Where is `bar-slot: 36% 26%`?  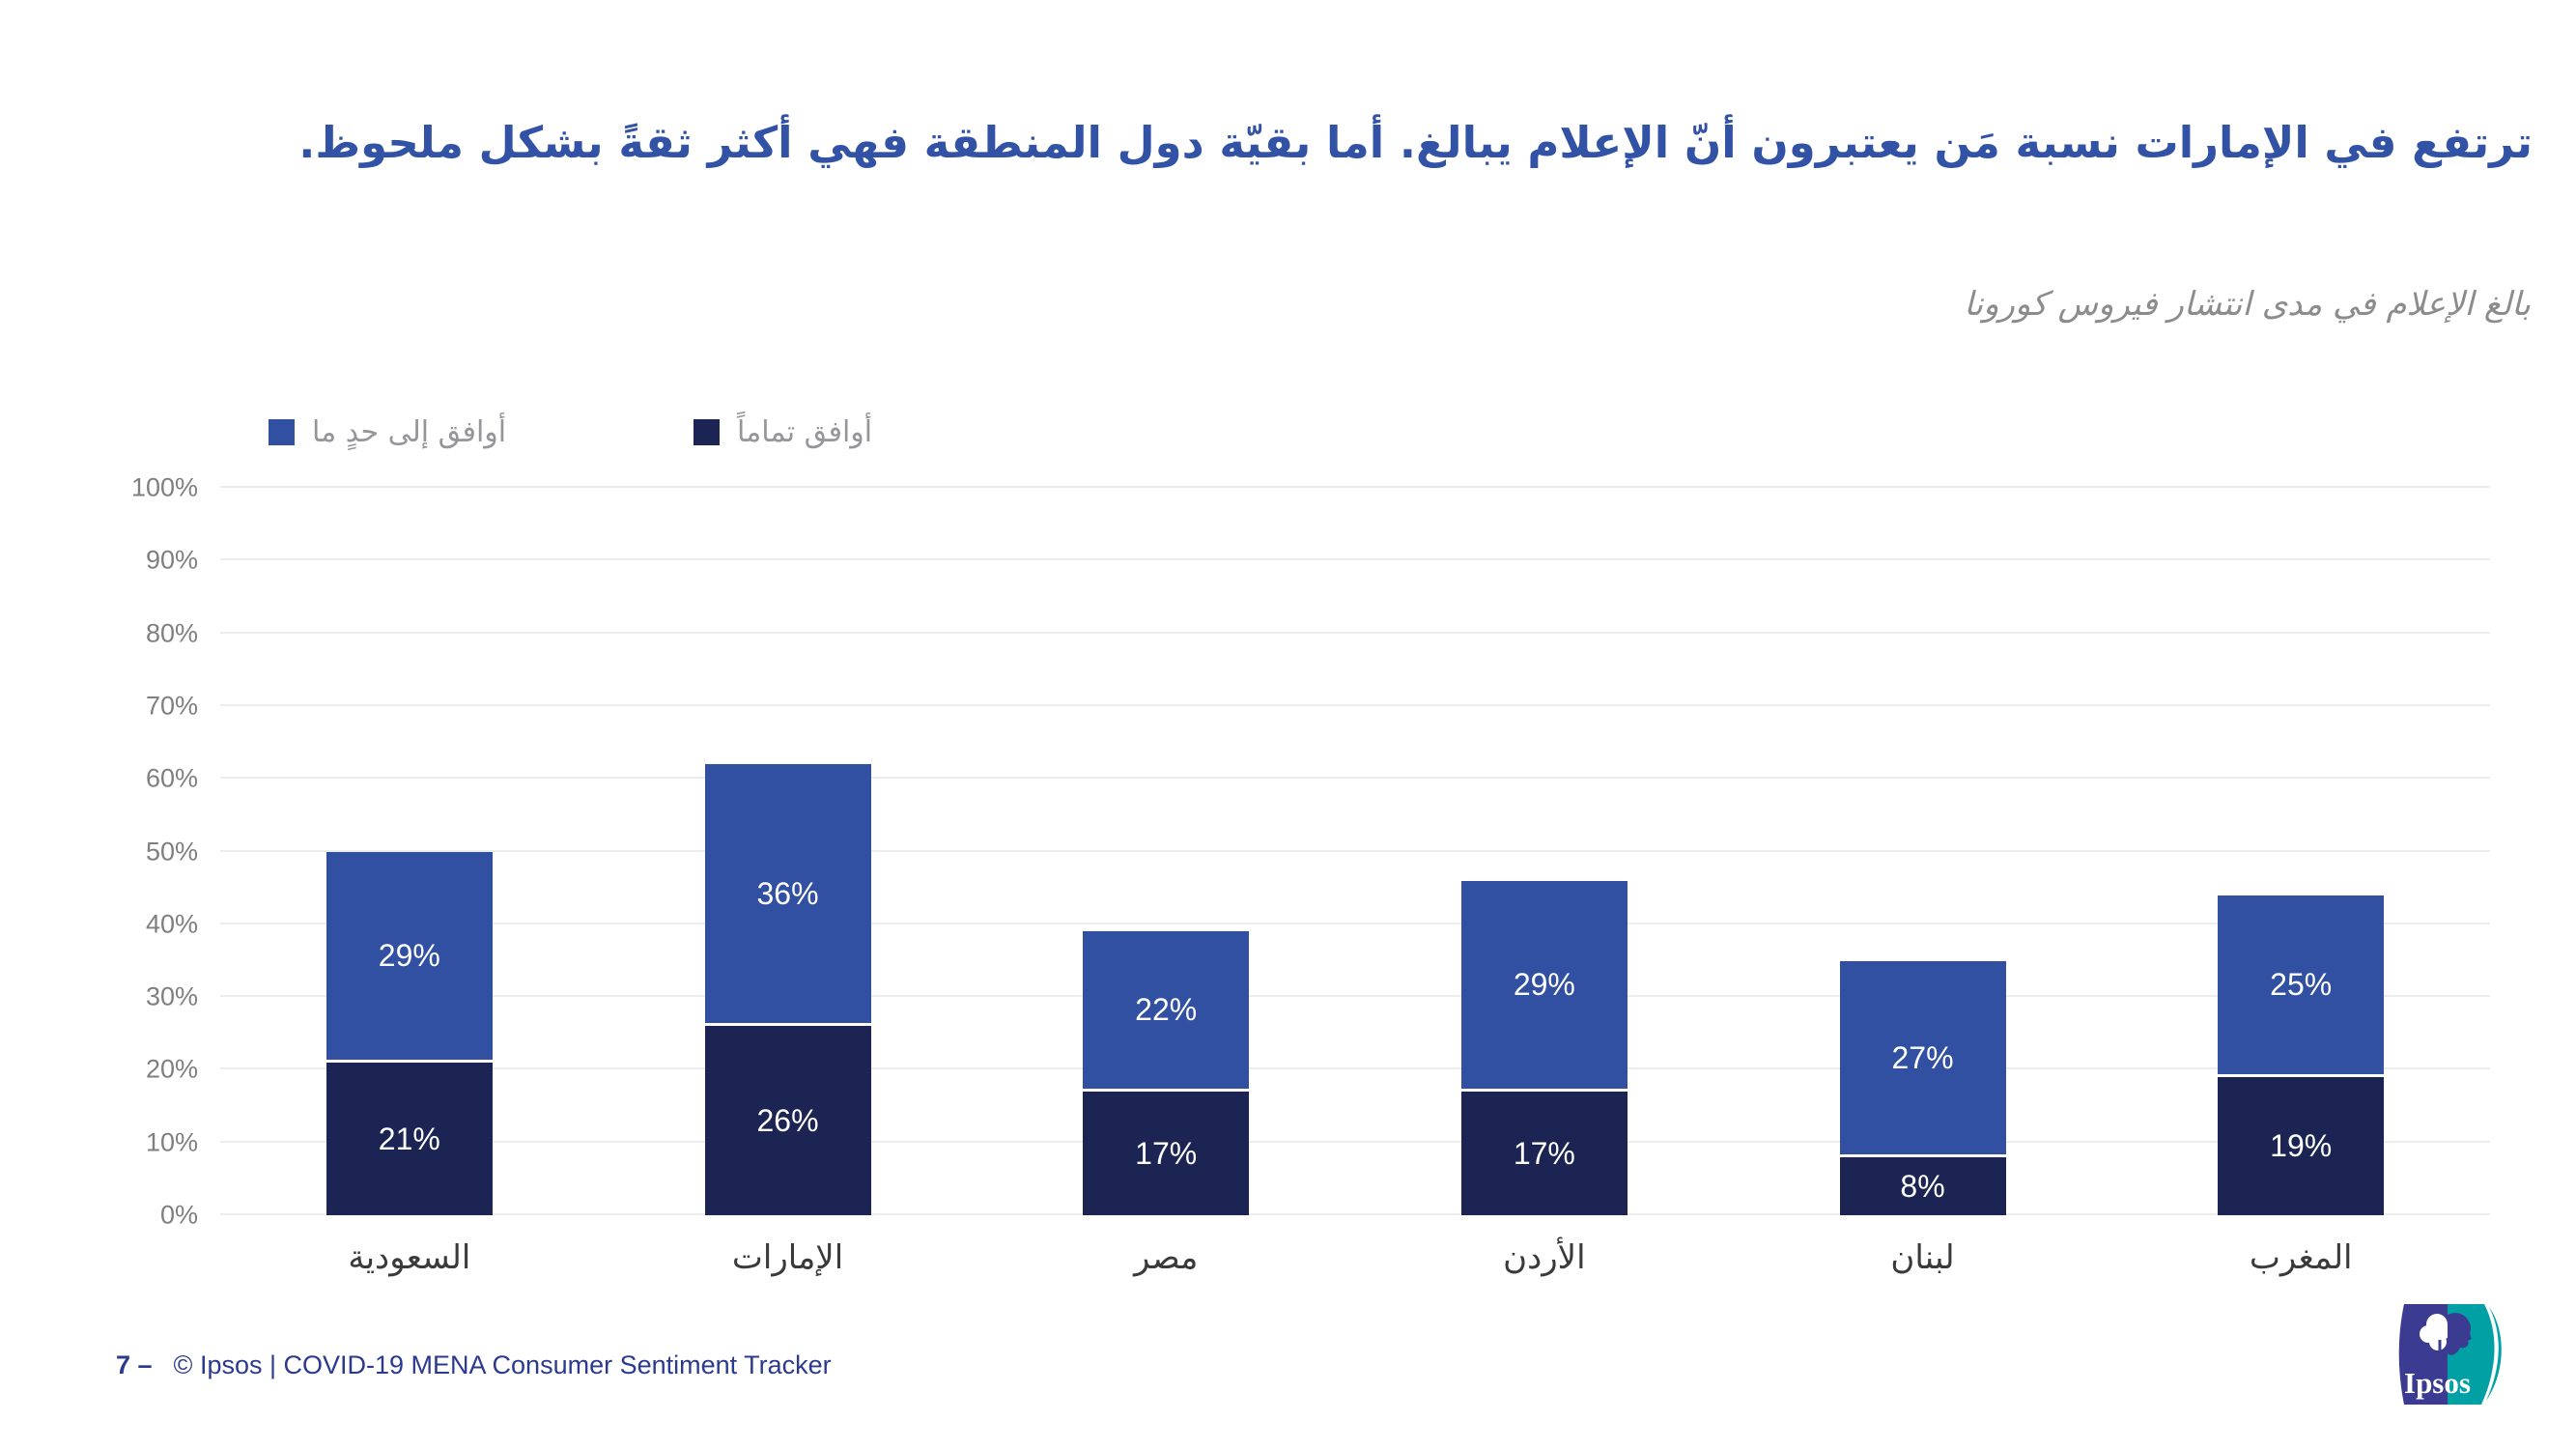 bar-slot: 36% 26% is located at coordinates (788, 851).